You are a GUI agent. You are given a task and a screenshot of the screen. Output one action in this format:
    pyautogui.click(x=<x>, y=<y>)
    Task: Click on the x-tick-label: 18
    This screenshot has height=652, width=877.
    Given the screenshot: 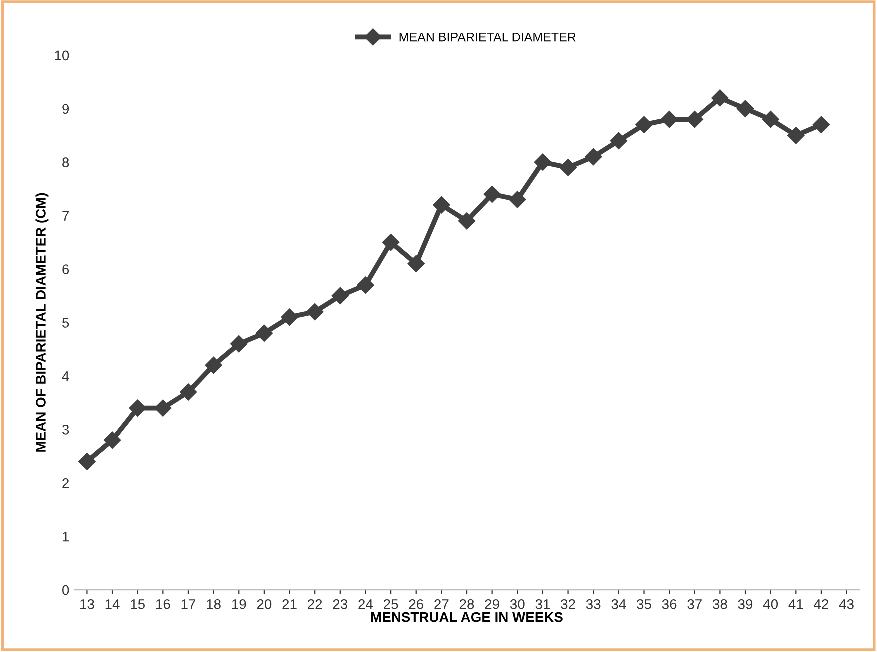 What is the action you would take?
    pyautogui.click(x=214, y=604)
    